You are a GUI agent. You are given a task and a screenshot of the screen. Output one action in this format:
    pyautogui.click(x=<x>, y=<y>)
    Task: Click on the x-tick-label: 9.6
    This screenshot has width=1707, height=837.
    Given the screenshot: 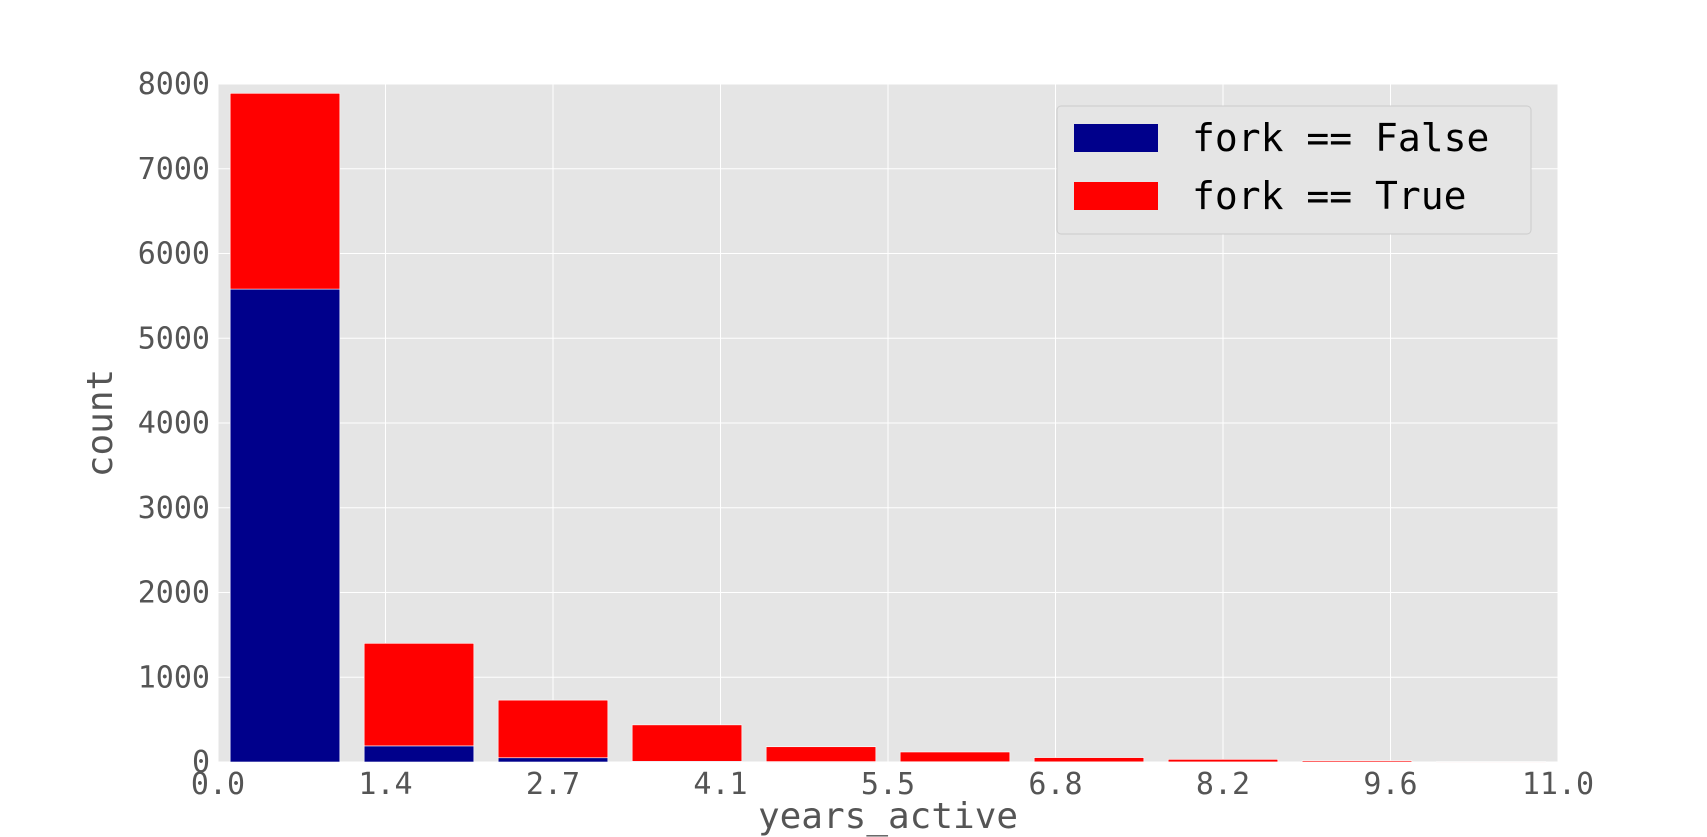 What is the action you would take?
    pyautogui.click(x=1390, y=784)
    